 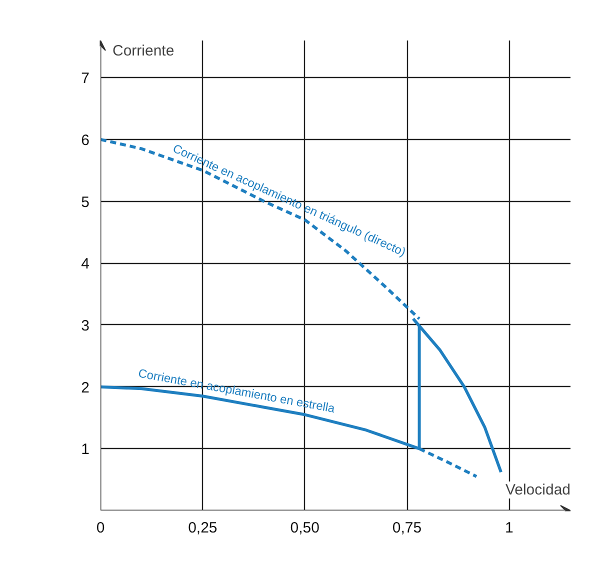 I want to click on x-tick-label: 0,25, so click(x=203, y=528).